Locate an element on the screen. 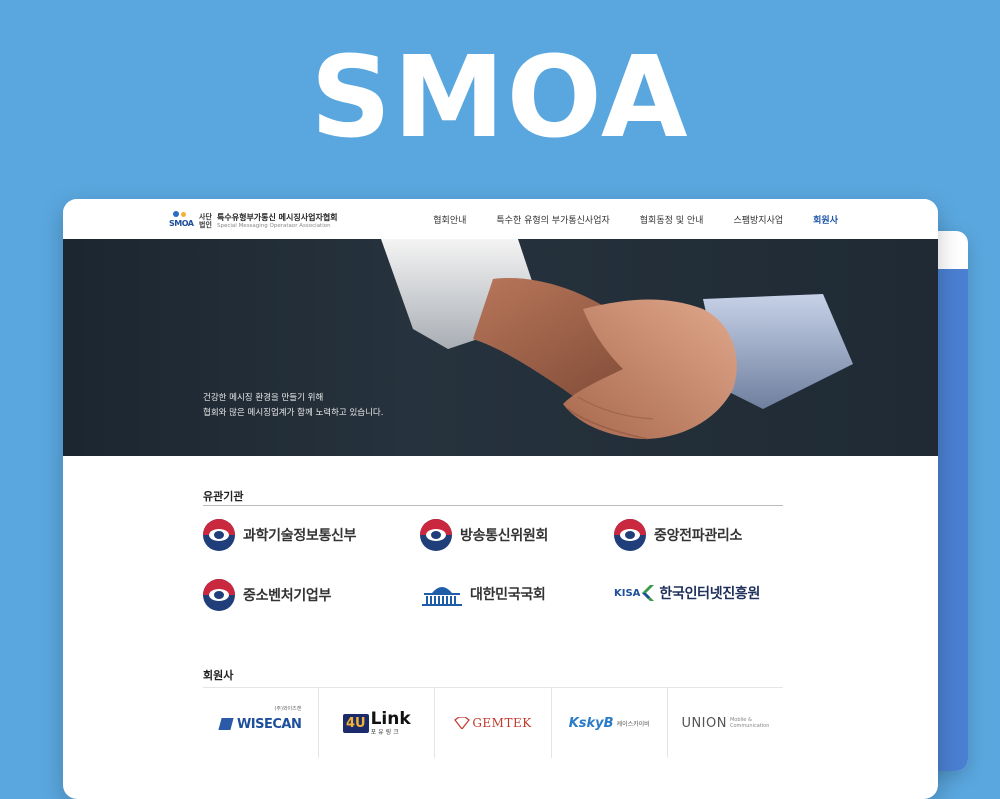 The image size is (1000, 799). member-kskyb: KskyB 케이스카이비 is located at coordinates (610, 723).